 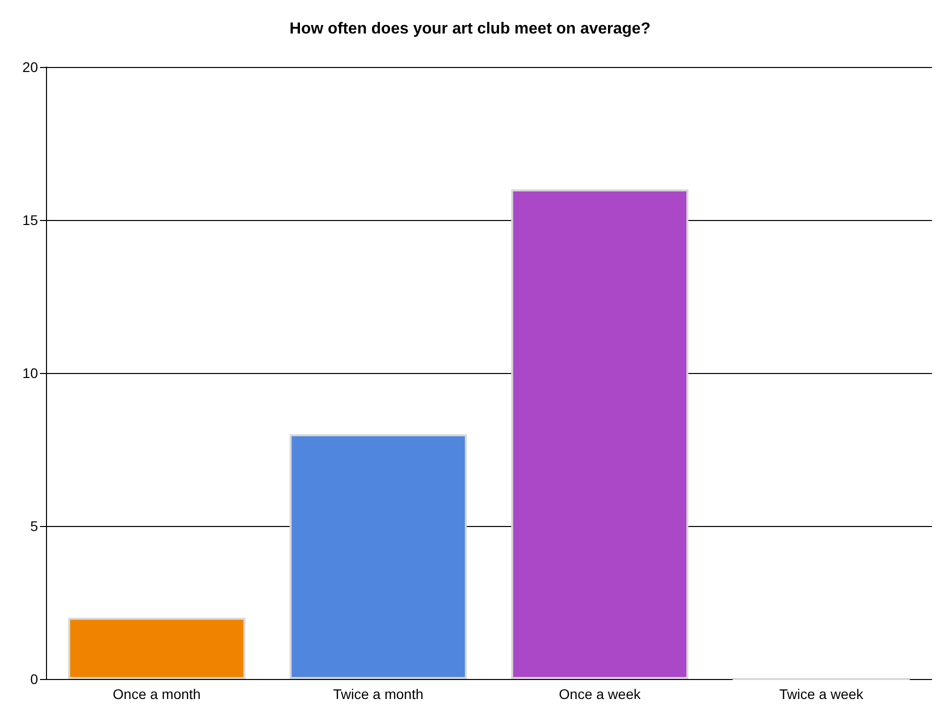 What do you see at coordinates (156, 694) in the screenshot?
I see `x-tick-label: Once a month` at bounding box center [156, 694].